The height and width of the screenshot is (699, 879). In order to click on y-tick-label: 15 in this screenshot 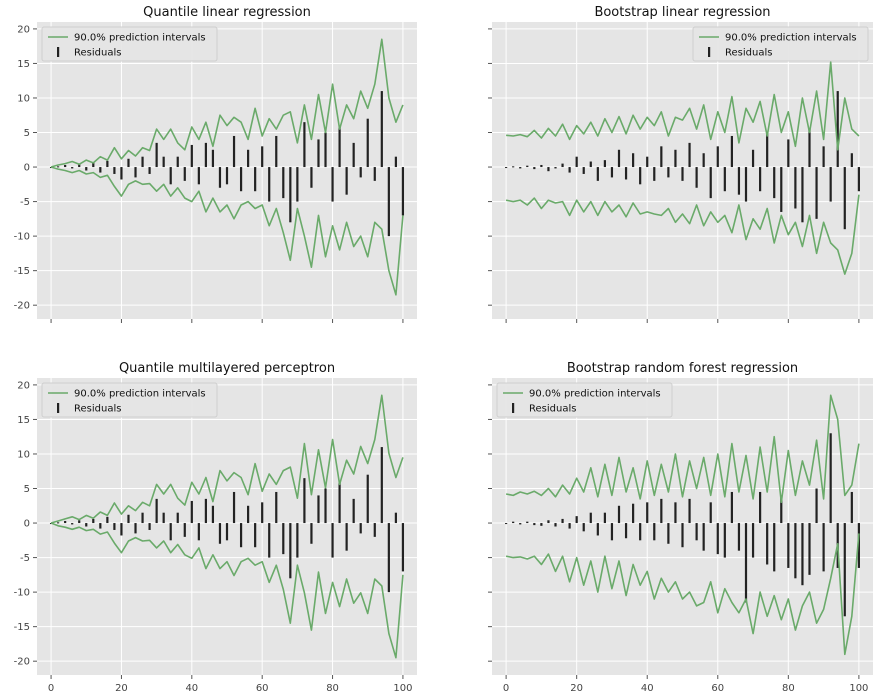, I will do `click(23, 420)`.